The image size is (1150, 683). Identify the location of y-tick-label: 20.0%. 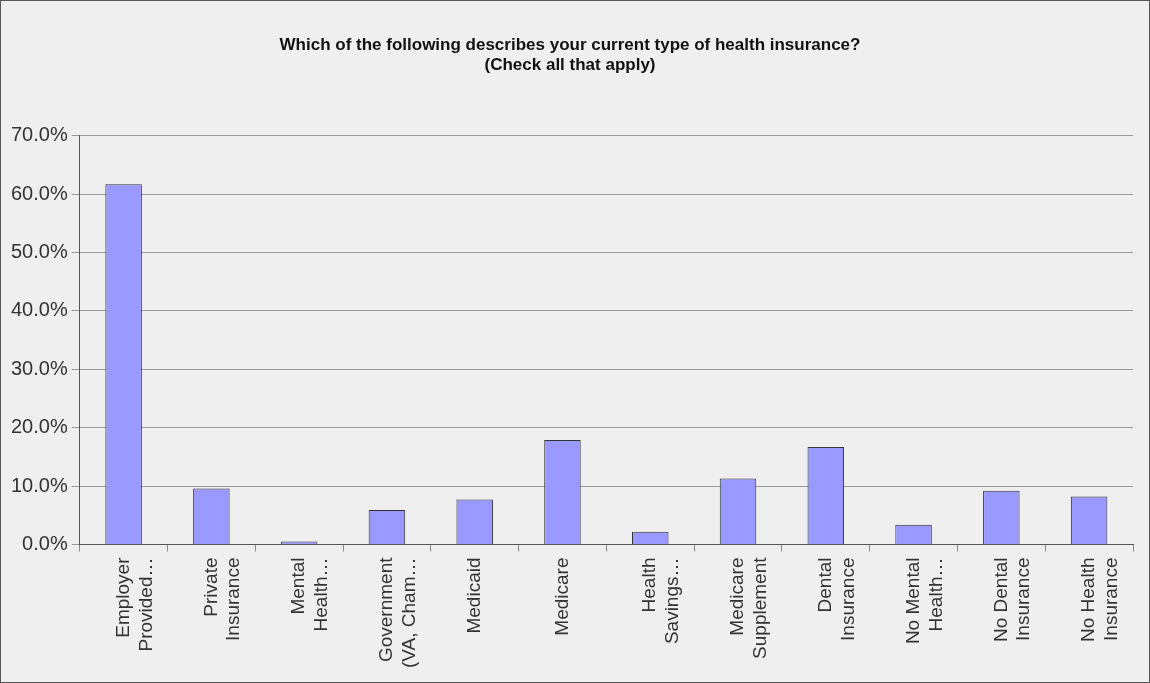
(39, 426).